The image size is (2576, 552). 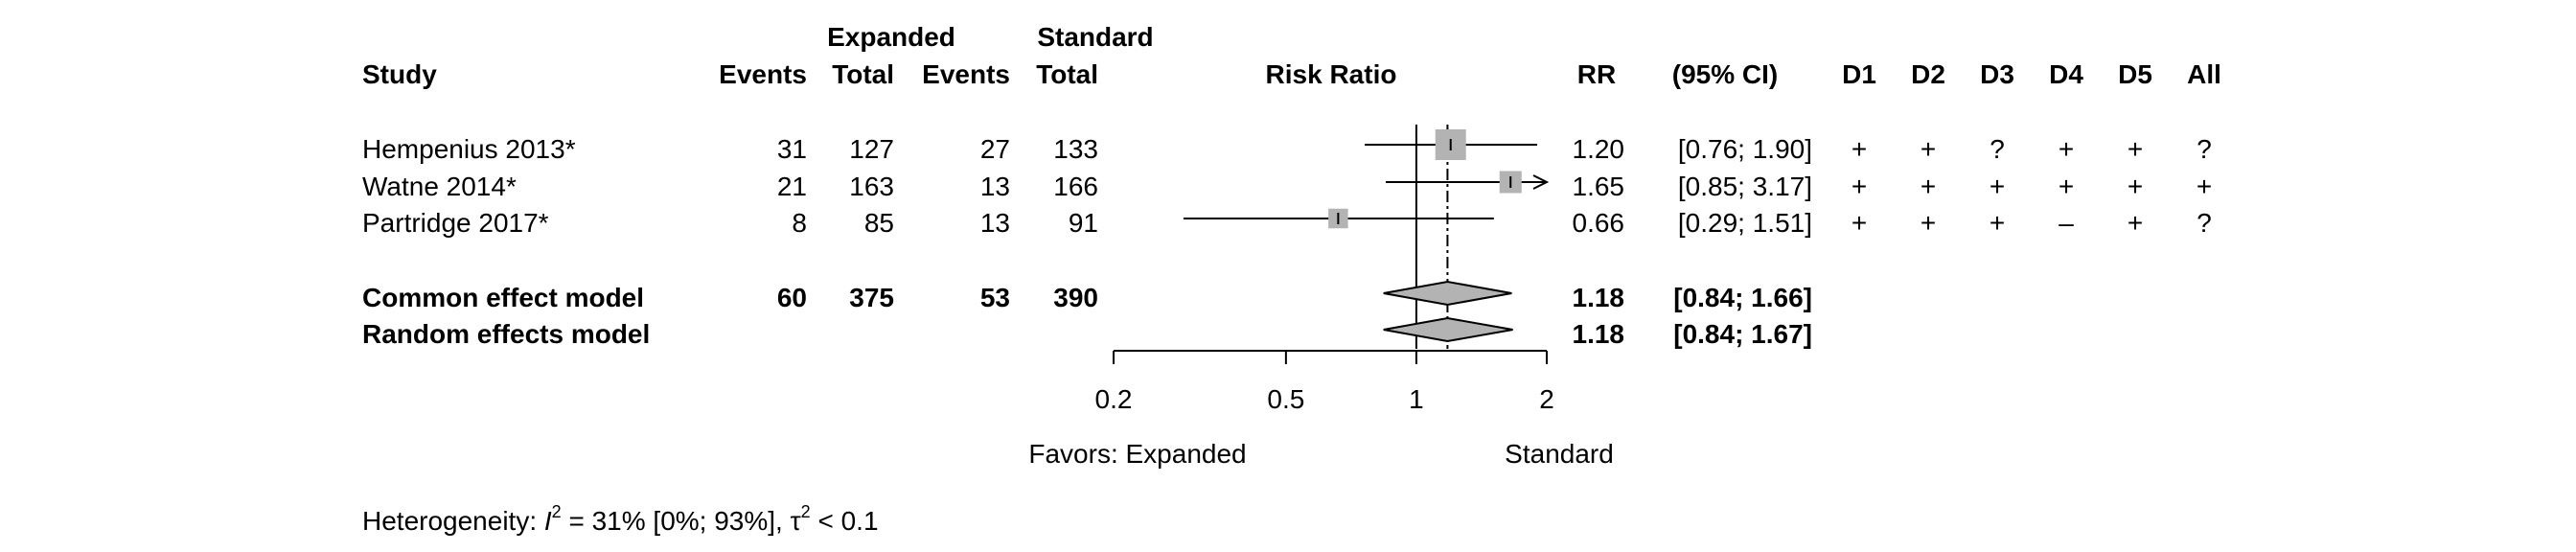 I want to click on ci-value: [0.84; 1.67], so click(x=1742, y=334).